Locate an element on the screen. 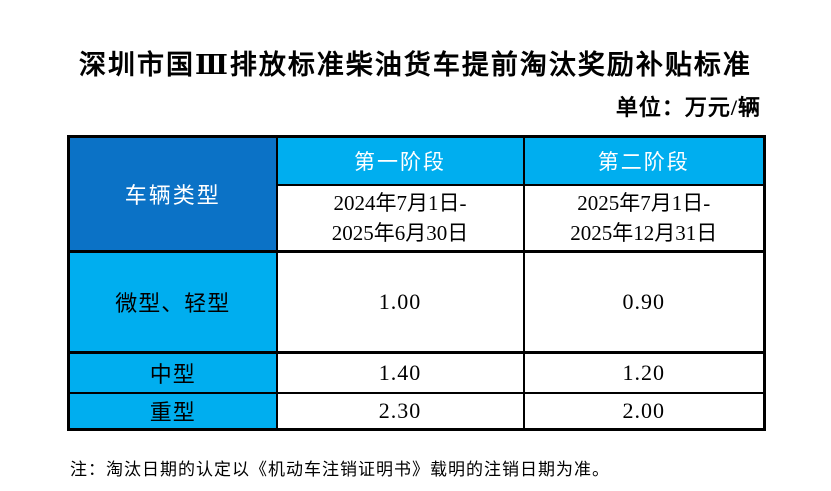  phase2-period-line2: 2025年12月31日 is located at coordinates (644, 233).